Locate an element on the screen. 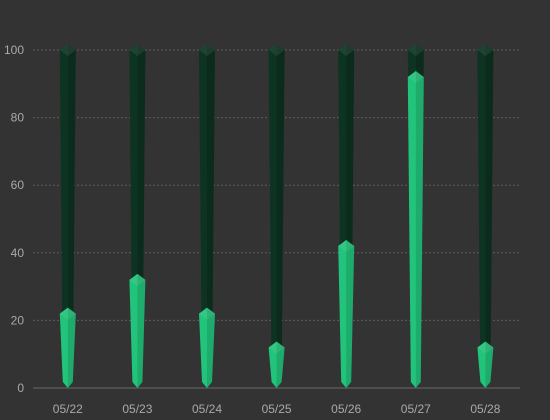 The height and width of the screenshot is (420, 550). y-tick-label: 0 is located at coordinates (20, 388).